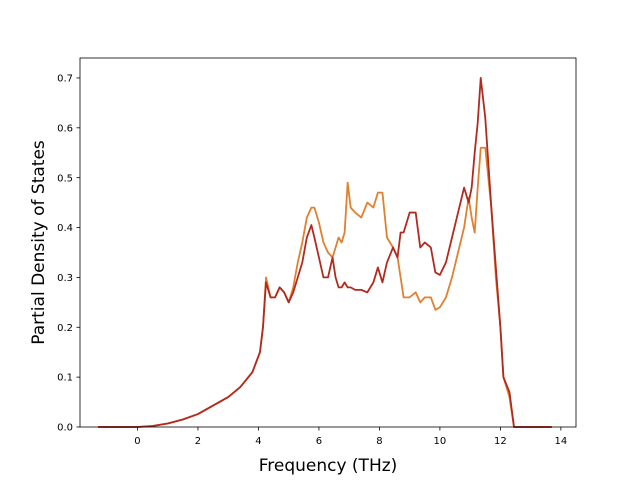 This screenshot has width=640, height=480. What do you see at coordinates (561, 441) in the screenshot?
I see `x-tick-label: 14` at bounding box center [561, 441].